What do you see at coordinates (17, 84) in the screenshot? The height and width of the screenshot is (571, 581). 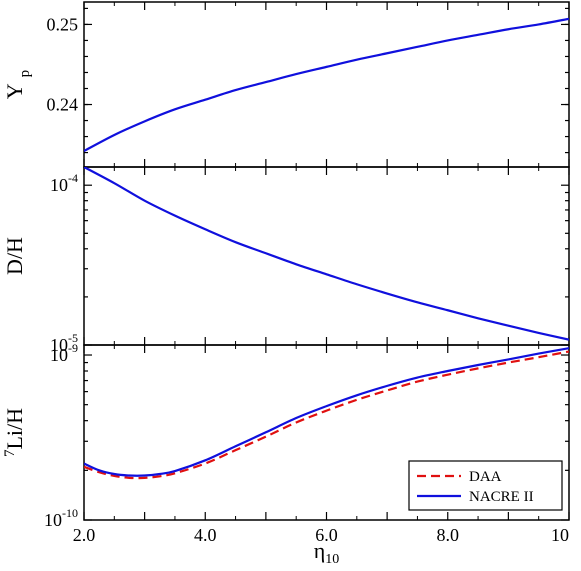 I see `y-axis-label: Yp` at bounding box center [17, 84].